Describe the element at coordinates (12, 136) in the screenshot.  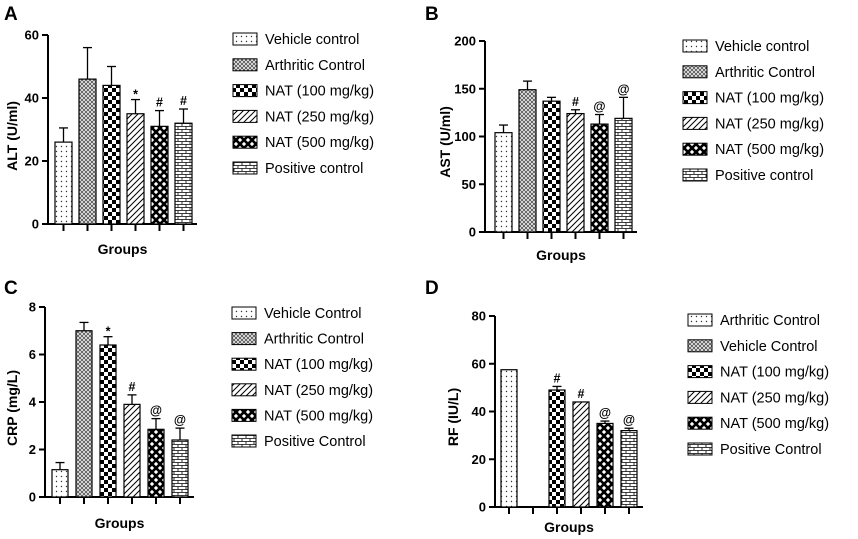
I see `y-axis-title: ALT (U/ml)` at that location.